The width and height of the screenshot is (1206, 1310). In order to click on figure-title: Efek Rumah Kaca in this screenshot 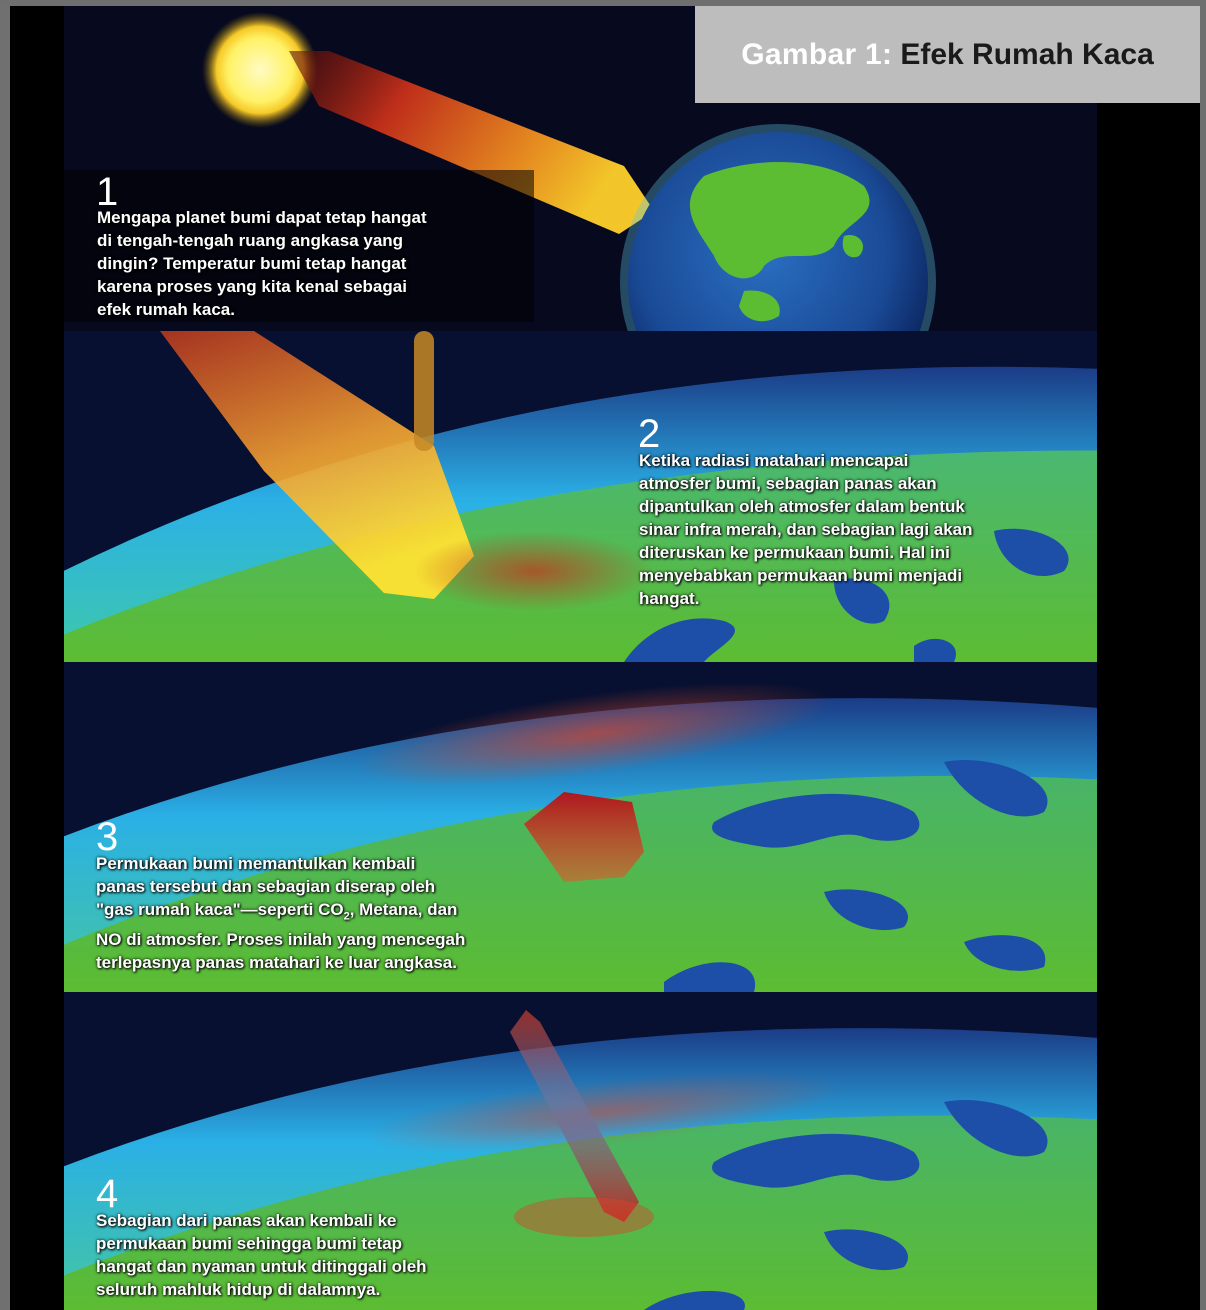, I will do `click(1027, 54)`.